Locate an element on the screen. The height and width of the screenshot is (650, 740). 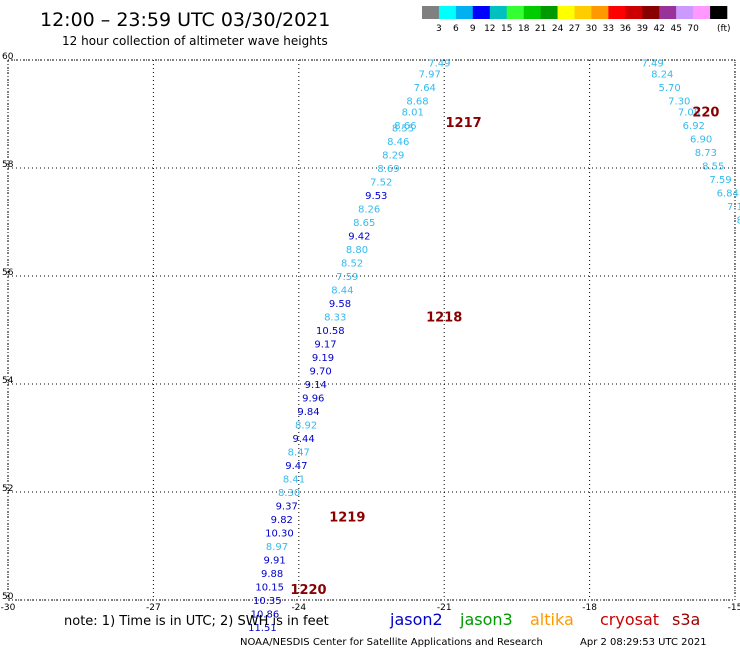
generated-timestamp: Apr 2 08:29:53 UTC 2021 is located at coordinates (643, 642).